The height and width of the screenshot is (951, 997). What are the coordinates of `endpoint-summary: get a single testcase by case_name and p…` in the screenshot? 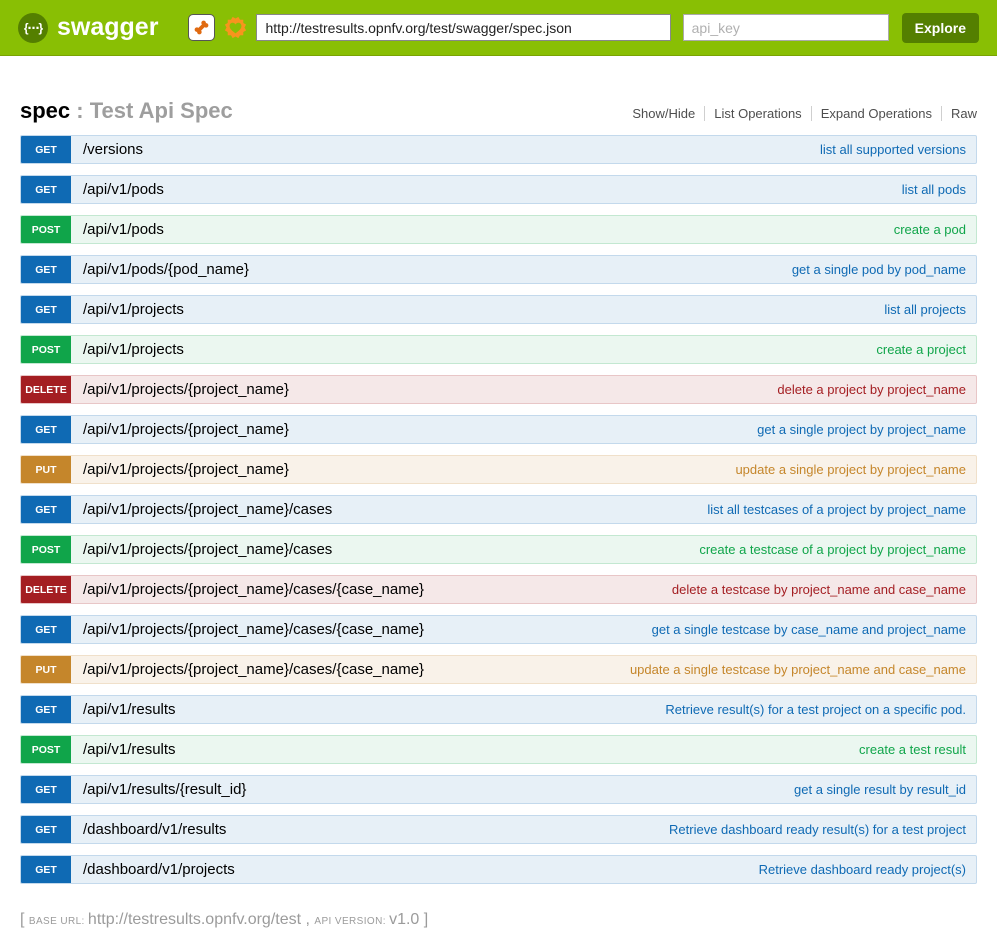 It's located at (808, 629).